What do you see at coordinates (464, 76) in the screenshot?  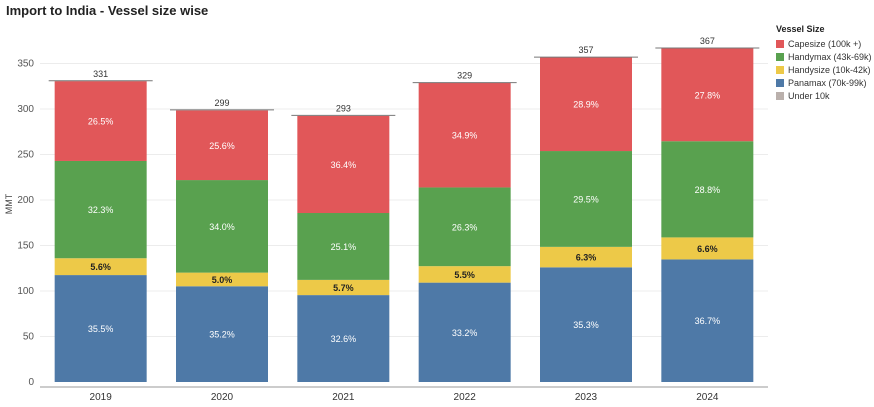 I see `total-label: 329` at bounding box center [464, 76].